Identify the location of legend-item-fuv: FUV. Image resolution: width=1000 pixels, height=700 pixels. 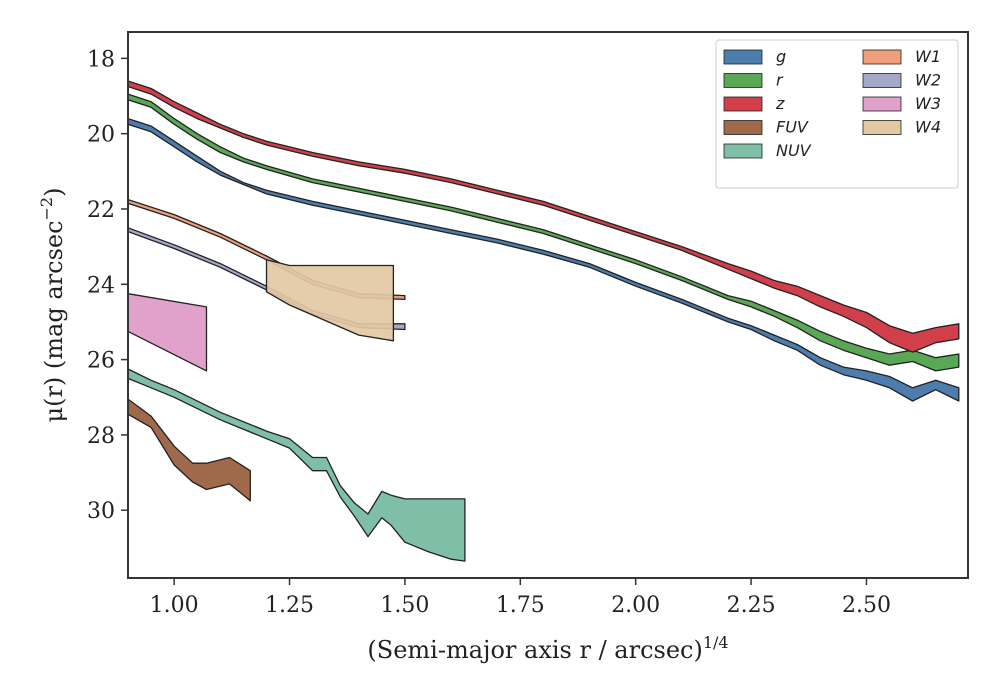
(766, 127).